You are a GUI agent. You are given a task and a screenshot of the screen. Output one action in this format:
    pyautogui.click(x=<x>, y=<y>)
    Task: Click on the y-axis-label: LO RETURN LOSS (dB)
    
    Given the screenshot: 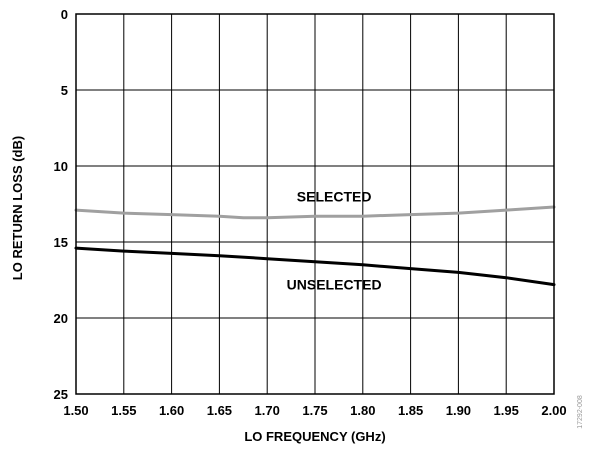 What is the action you would take?
    pyautogui.click(x=17, y=208)
    